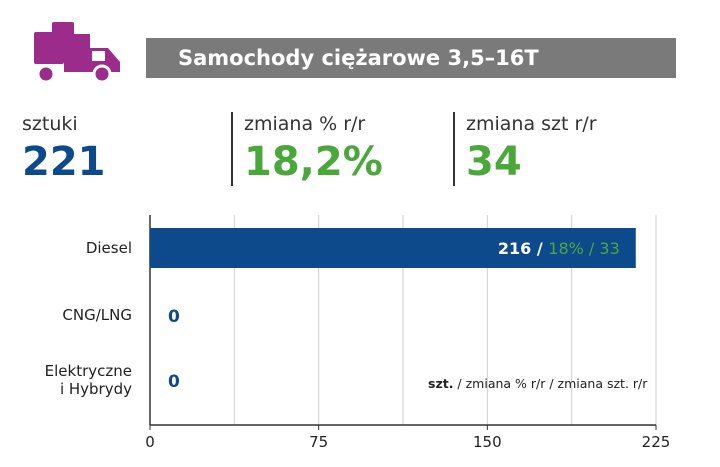 This screenshot has width=720, height=467. Describe the element at coordinates (393, 248) in the screenshot. I see `bar` at that location.